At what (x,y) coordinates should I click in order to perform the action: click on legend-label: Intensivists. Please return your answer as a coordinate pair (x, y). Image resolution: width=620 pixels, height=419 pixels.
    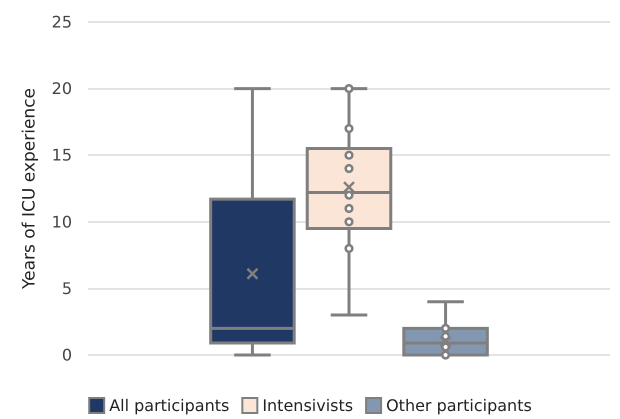
    Looking at the image, I should click on (308, 405).